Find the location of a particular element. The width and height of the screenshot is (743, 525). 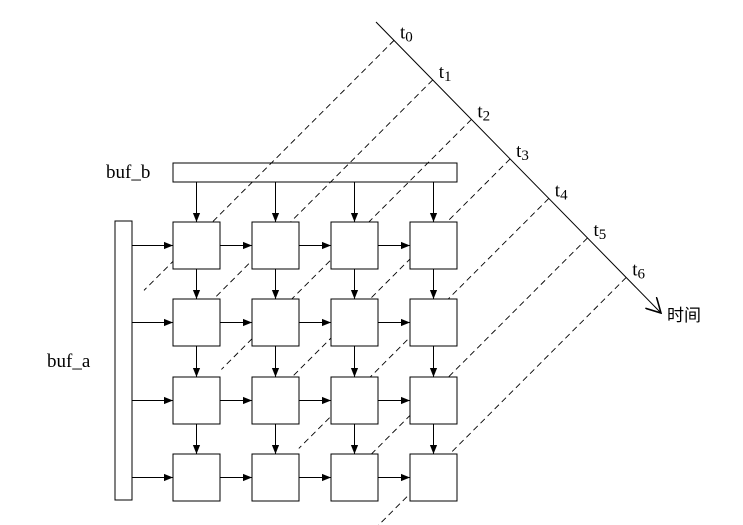

time-axis-label: 时间 is located at coordinates (684, 316).